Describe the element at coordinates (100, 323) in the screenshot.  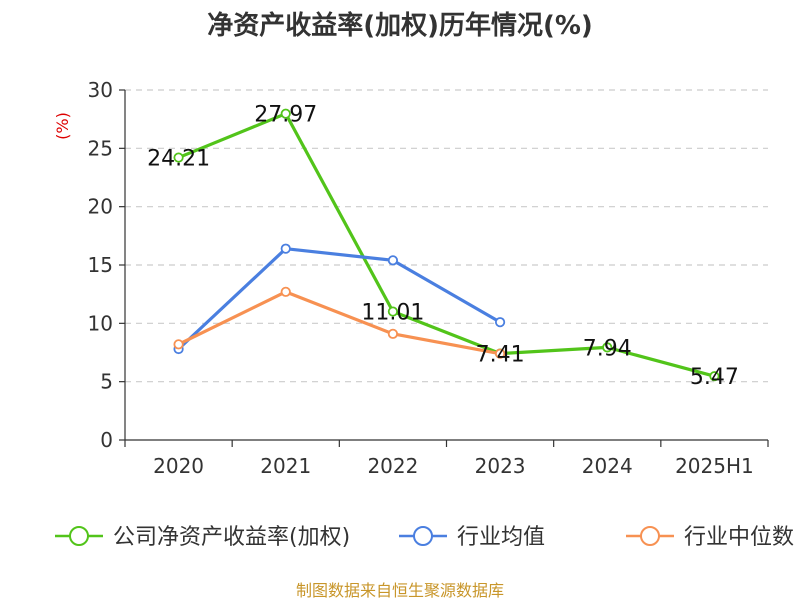
I see `y-tick-label: 10` at that location.